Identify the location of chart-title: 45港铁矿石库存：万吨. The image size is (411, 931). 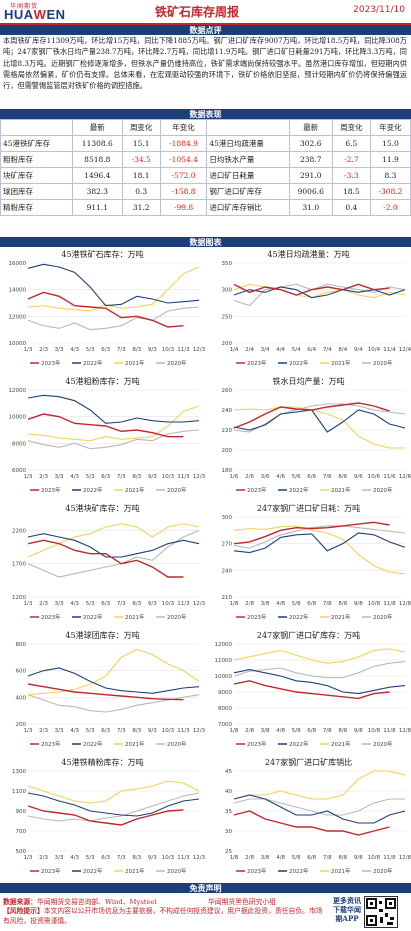
(102, 254).